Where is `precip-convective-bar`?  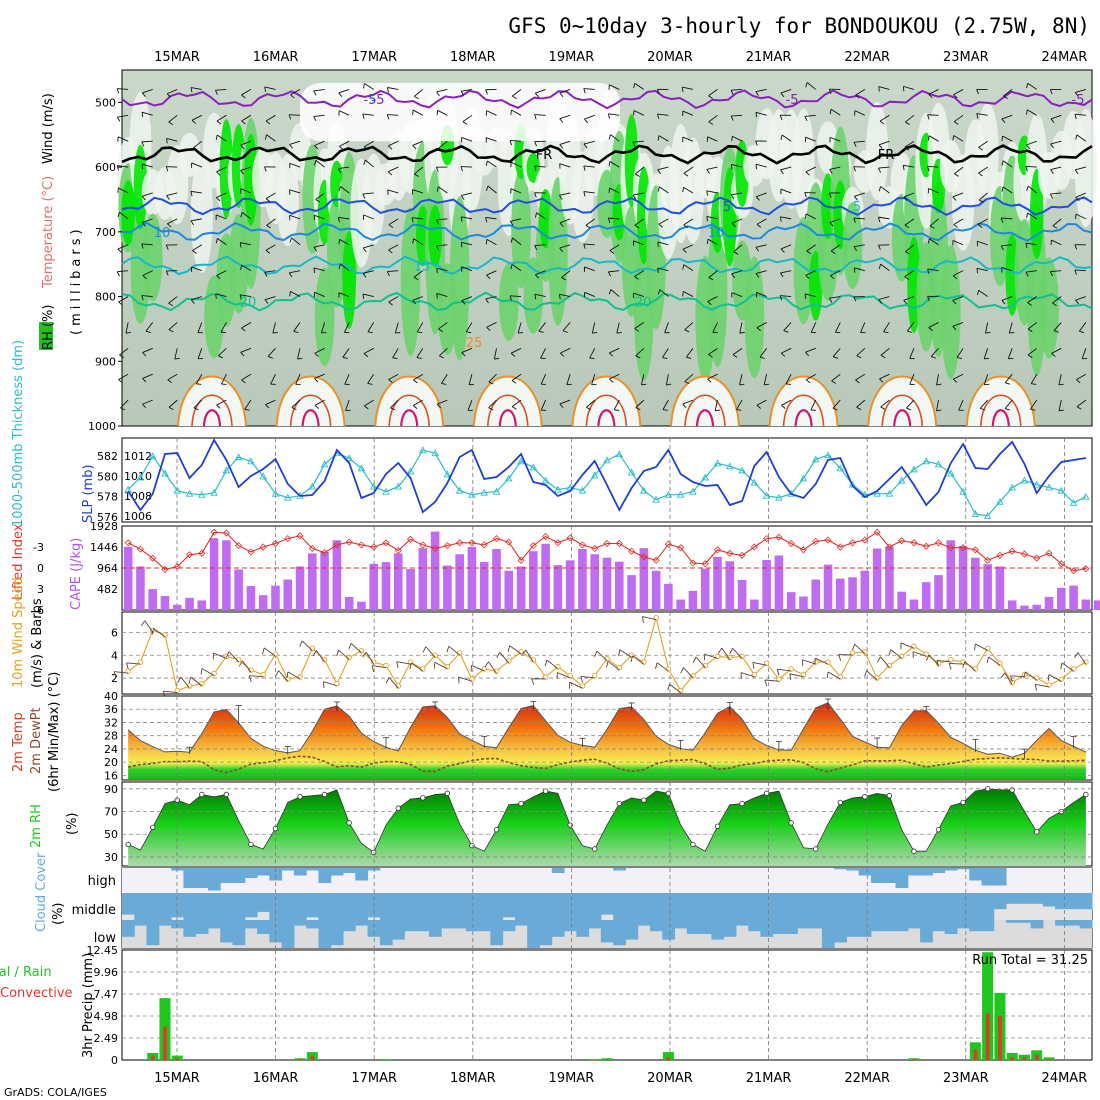 precip-convective-bar is located at coordinates (177, 1059).